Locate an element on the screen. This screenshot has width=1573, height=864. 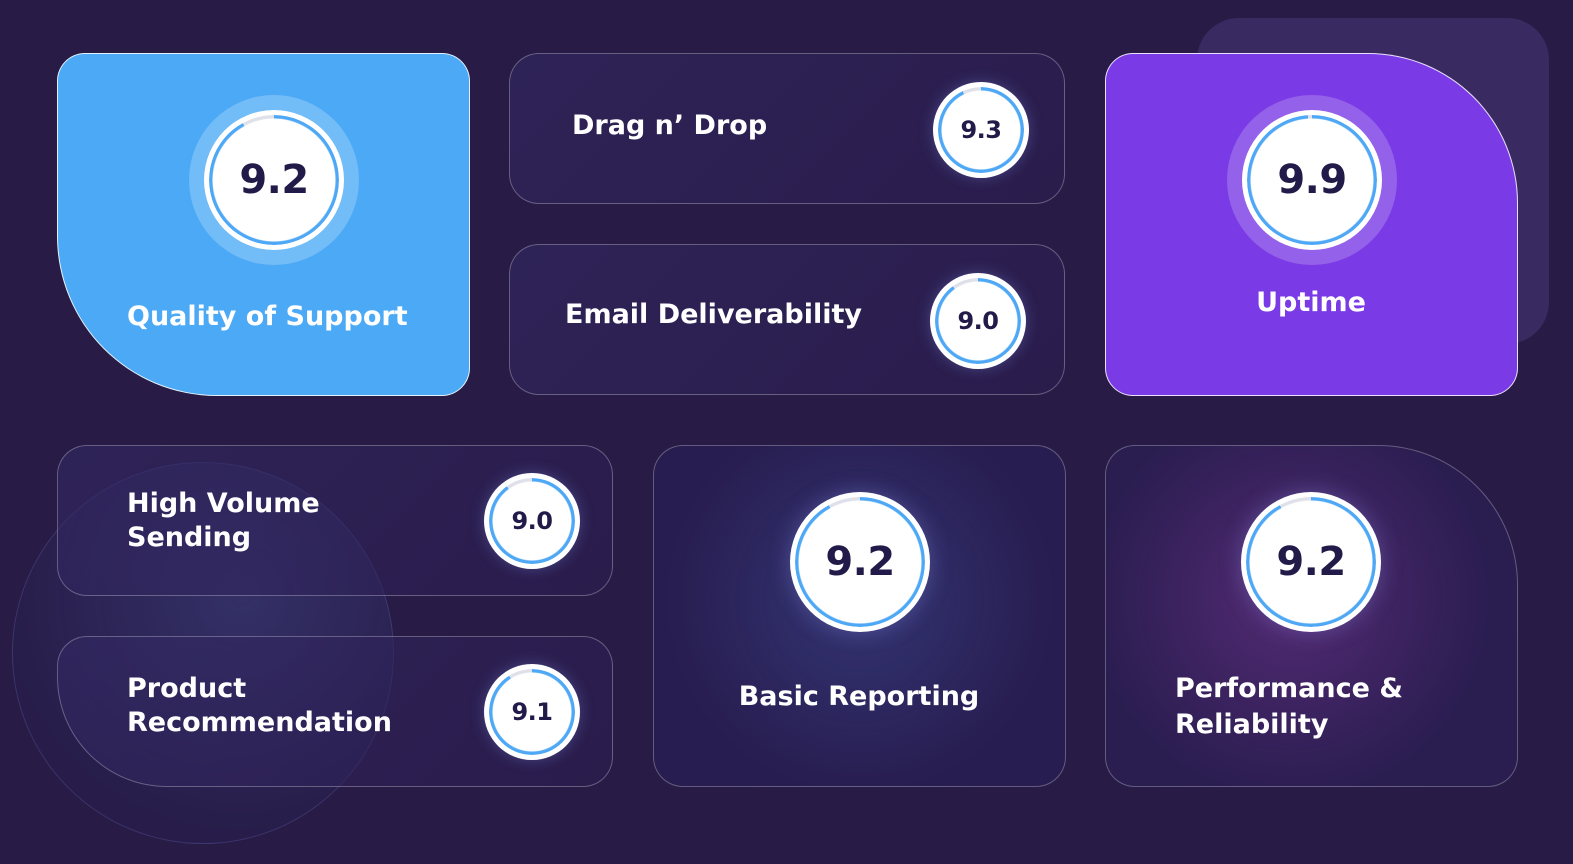
score-value: 9.9 is located at coordinates (1312, 180).